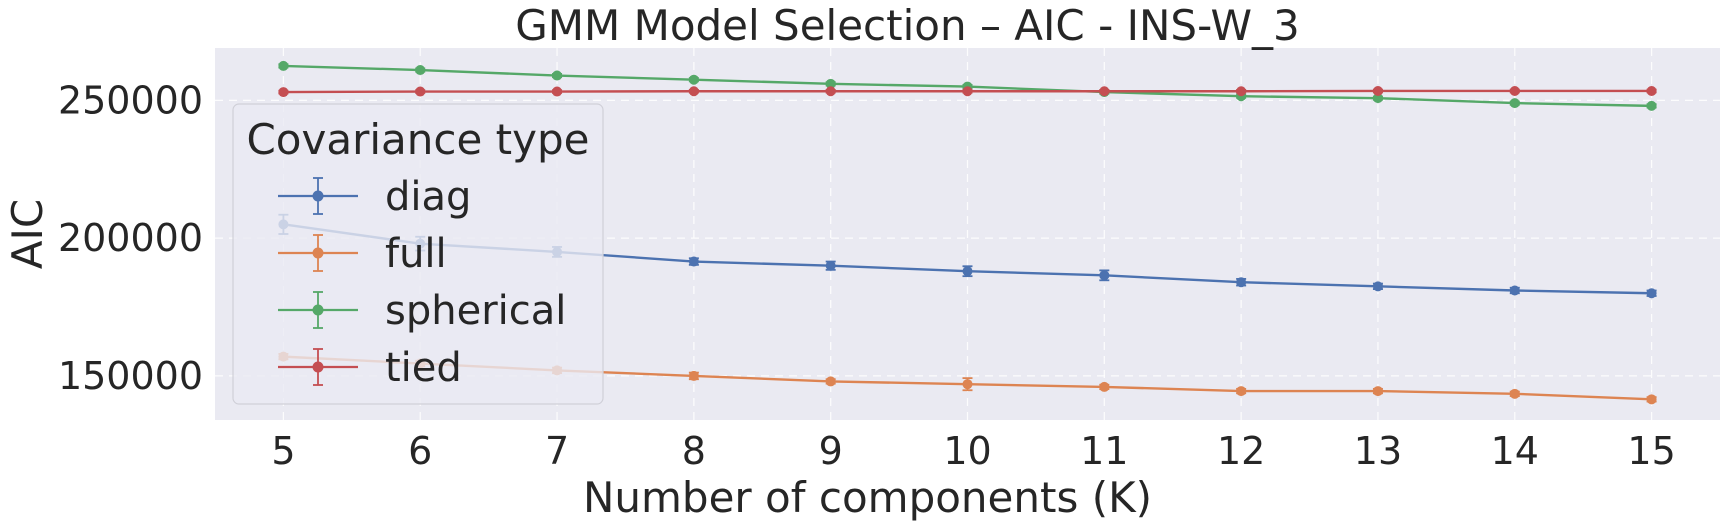 The height and width of the screenshot is (529, 1730). I want to click on legend-item-spherical: spherical, so click(422, 311).